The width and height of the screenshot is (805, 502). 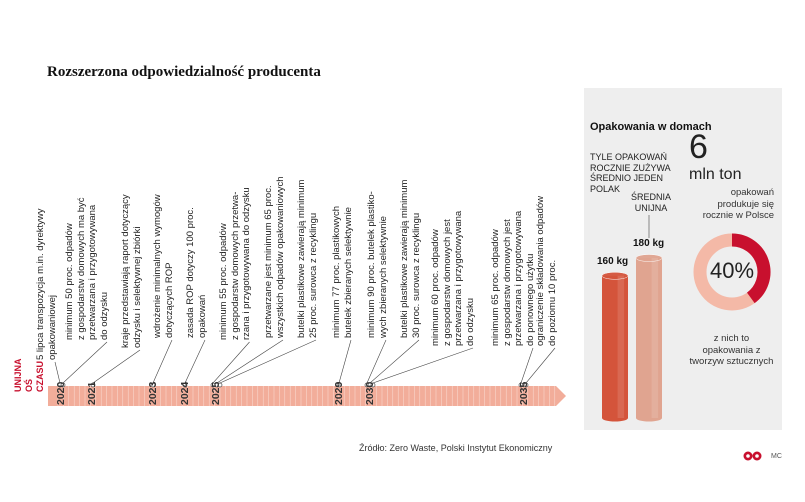 What do you see at coordinates (698, 147) in the screenshot?
I see `headline-value: 6` at bounding box center [698, 147].